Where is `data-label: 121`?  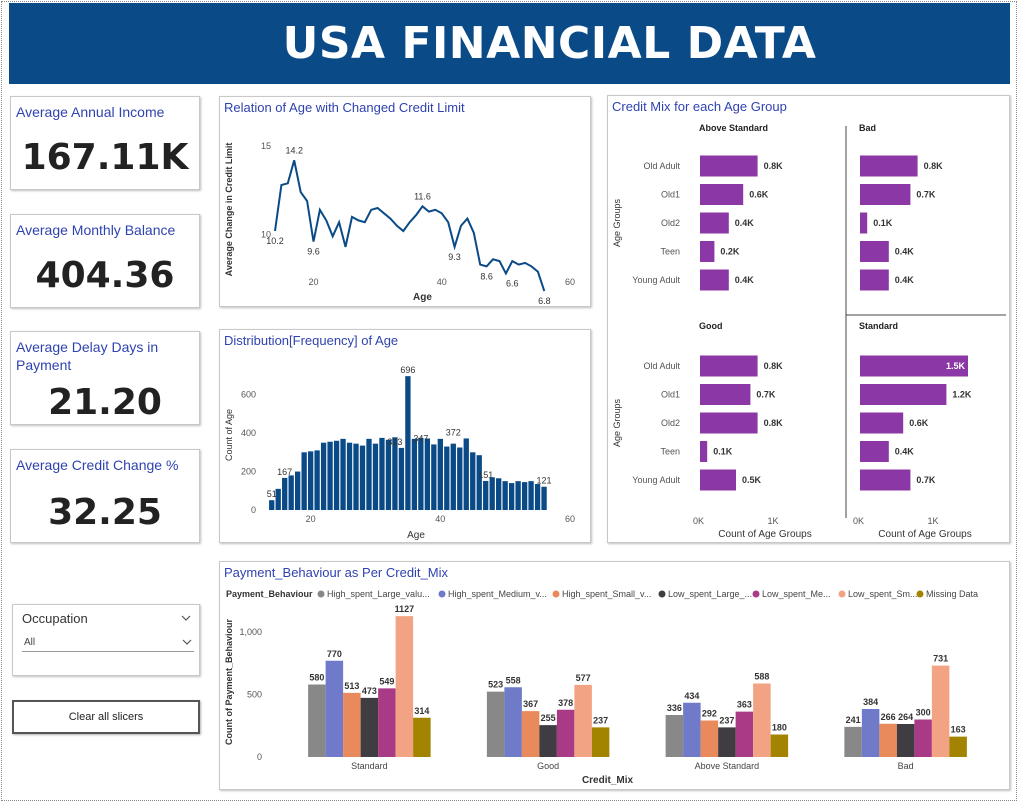
data-label: 121 is located at coordinates (544, 481).